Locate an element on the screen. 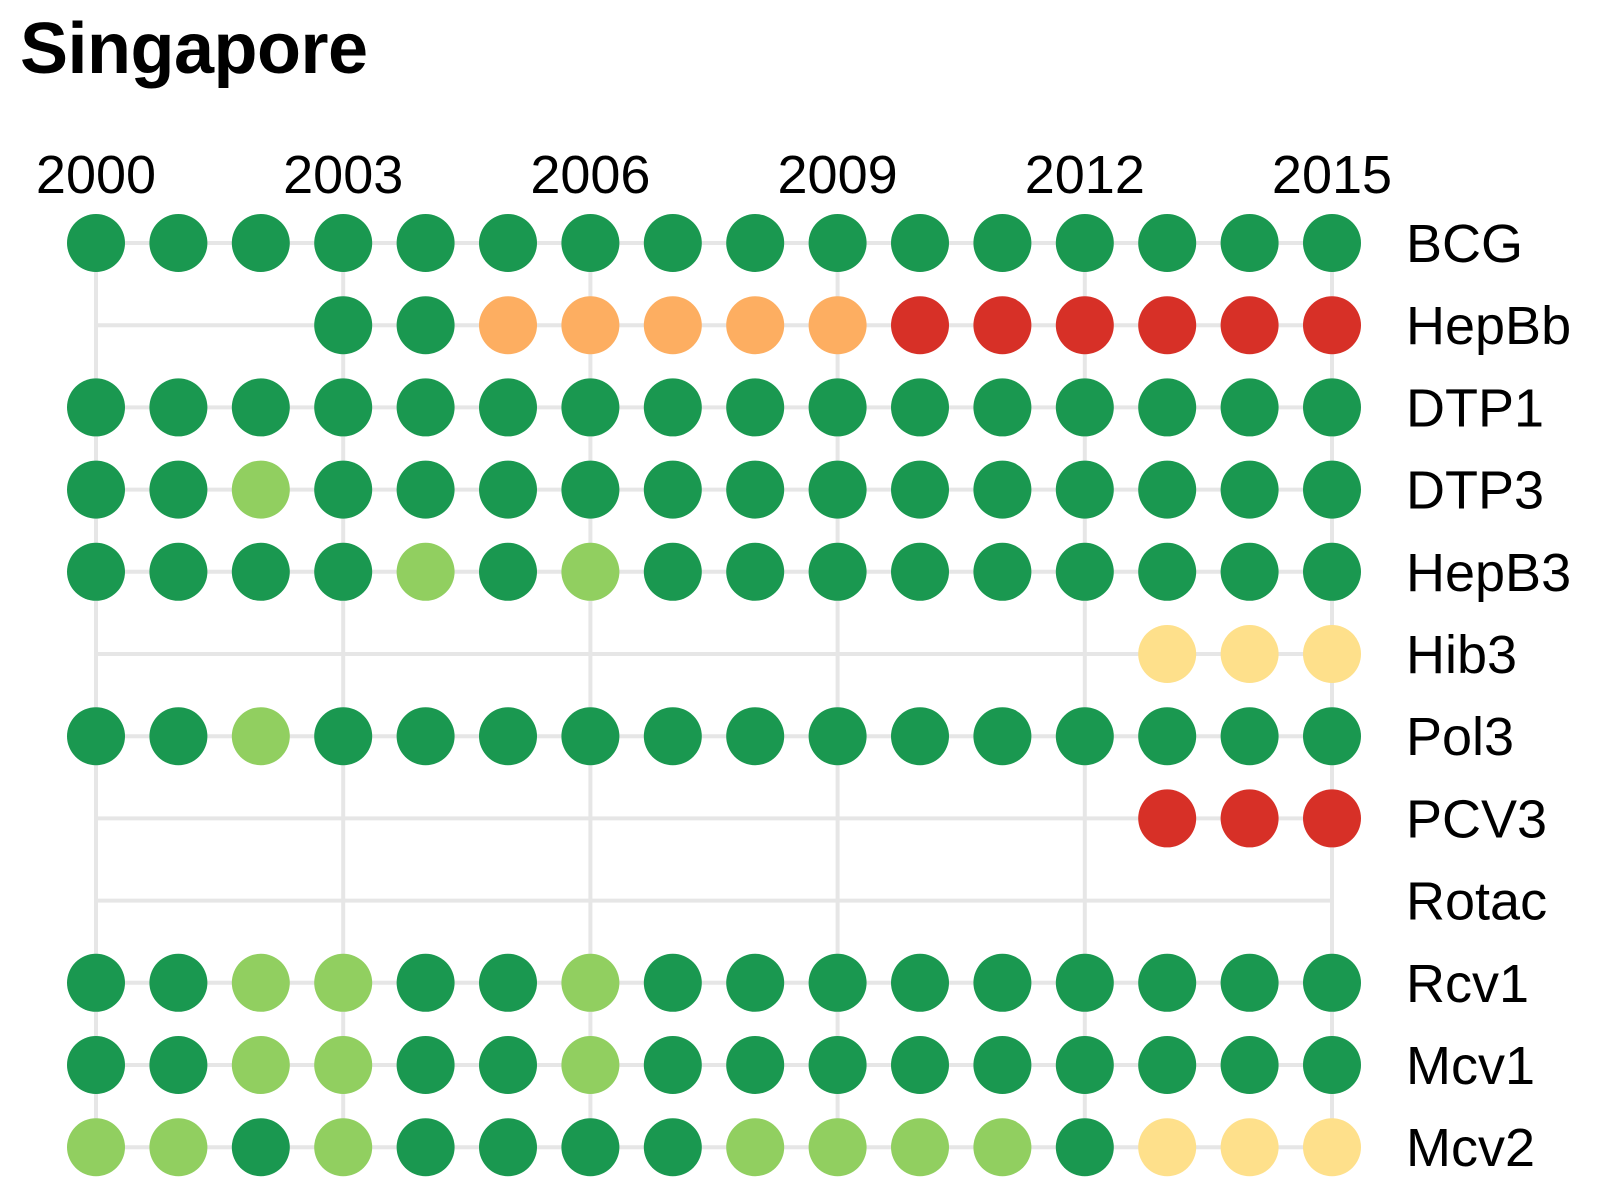  row-label: Rotac is located at coordinates (1476, 902).